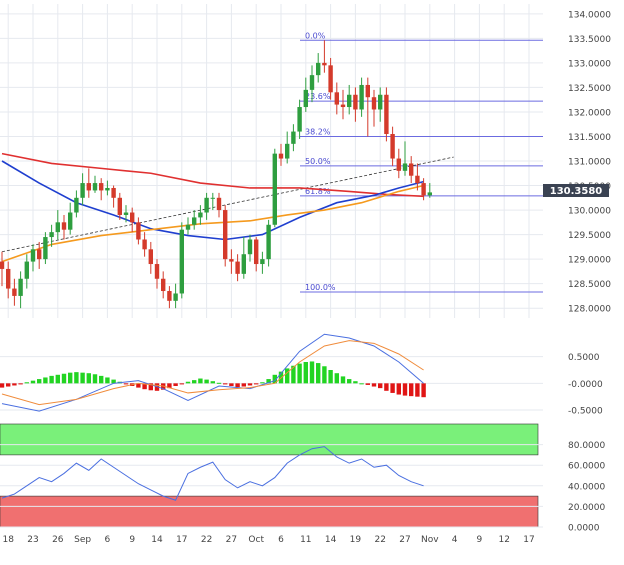 The image size is (624, 565). I want to click on macd-tick-label: 0.5000, so click(584, 358).